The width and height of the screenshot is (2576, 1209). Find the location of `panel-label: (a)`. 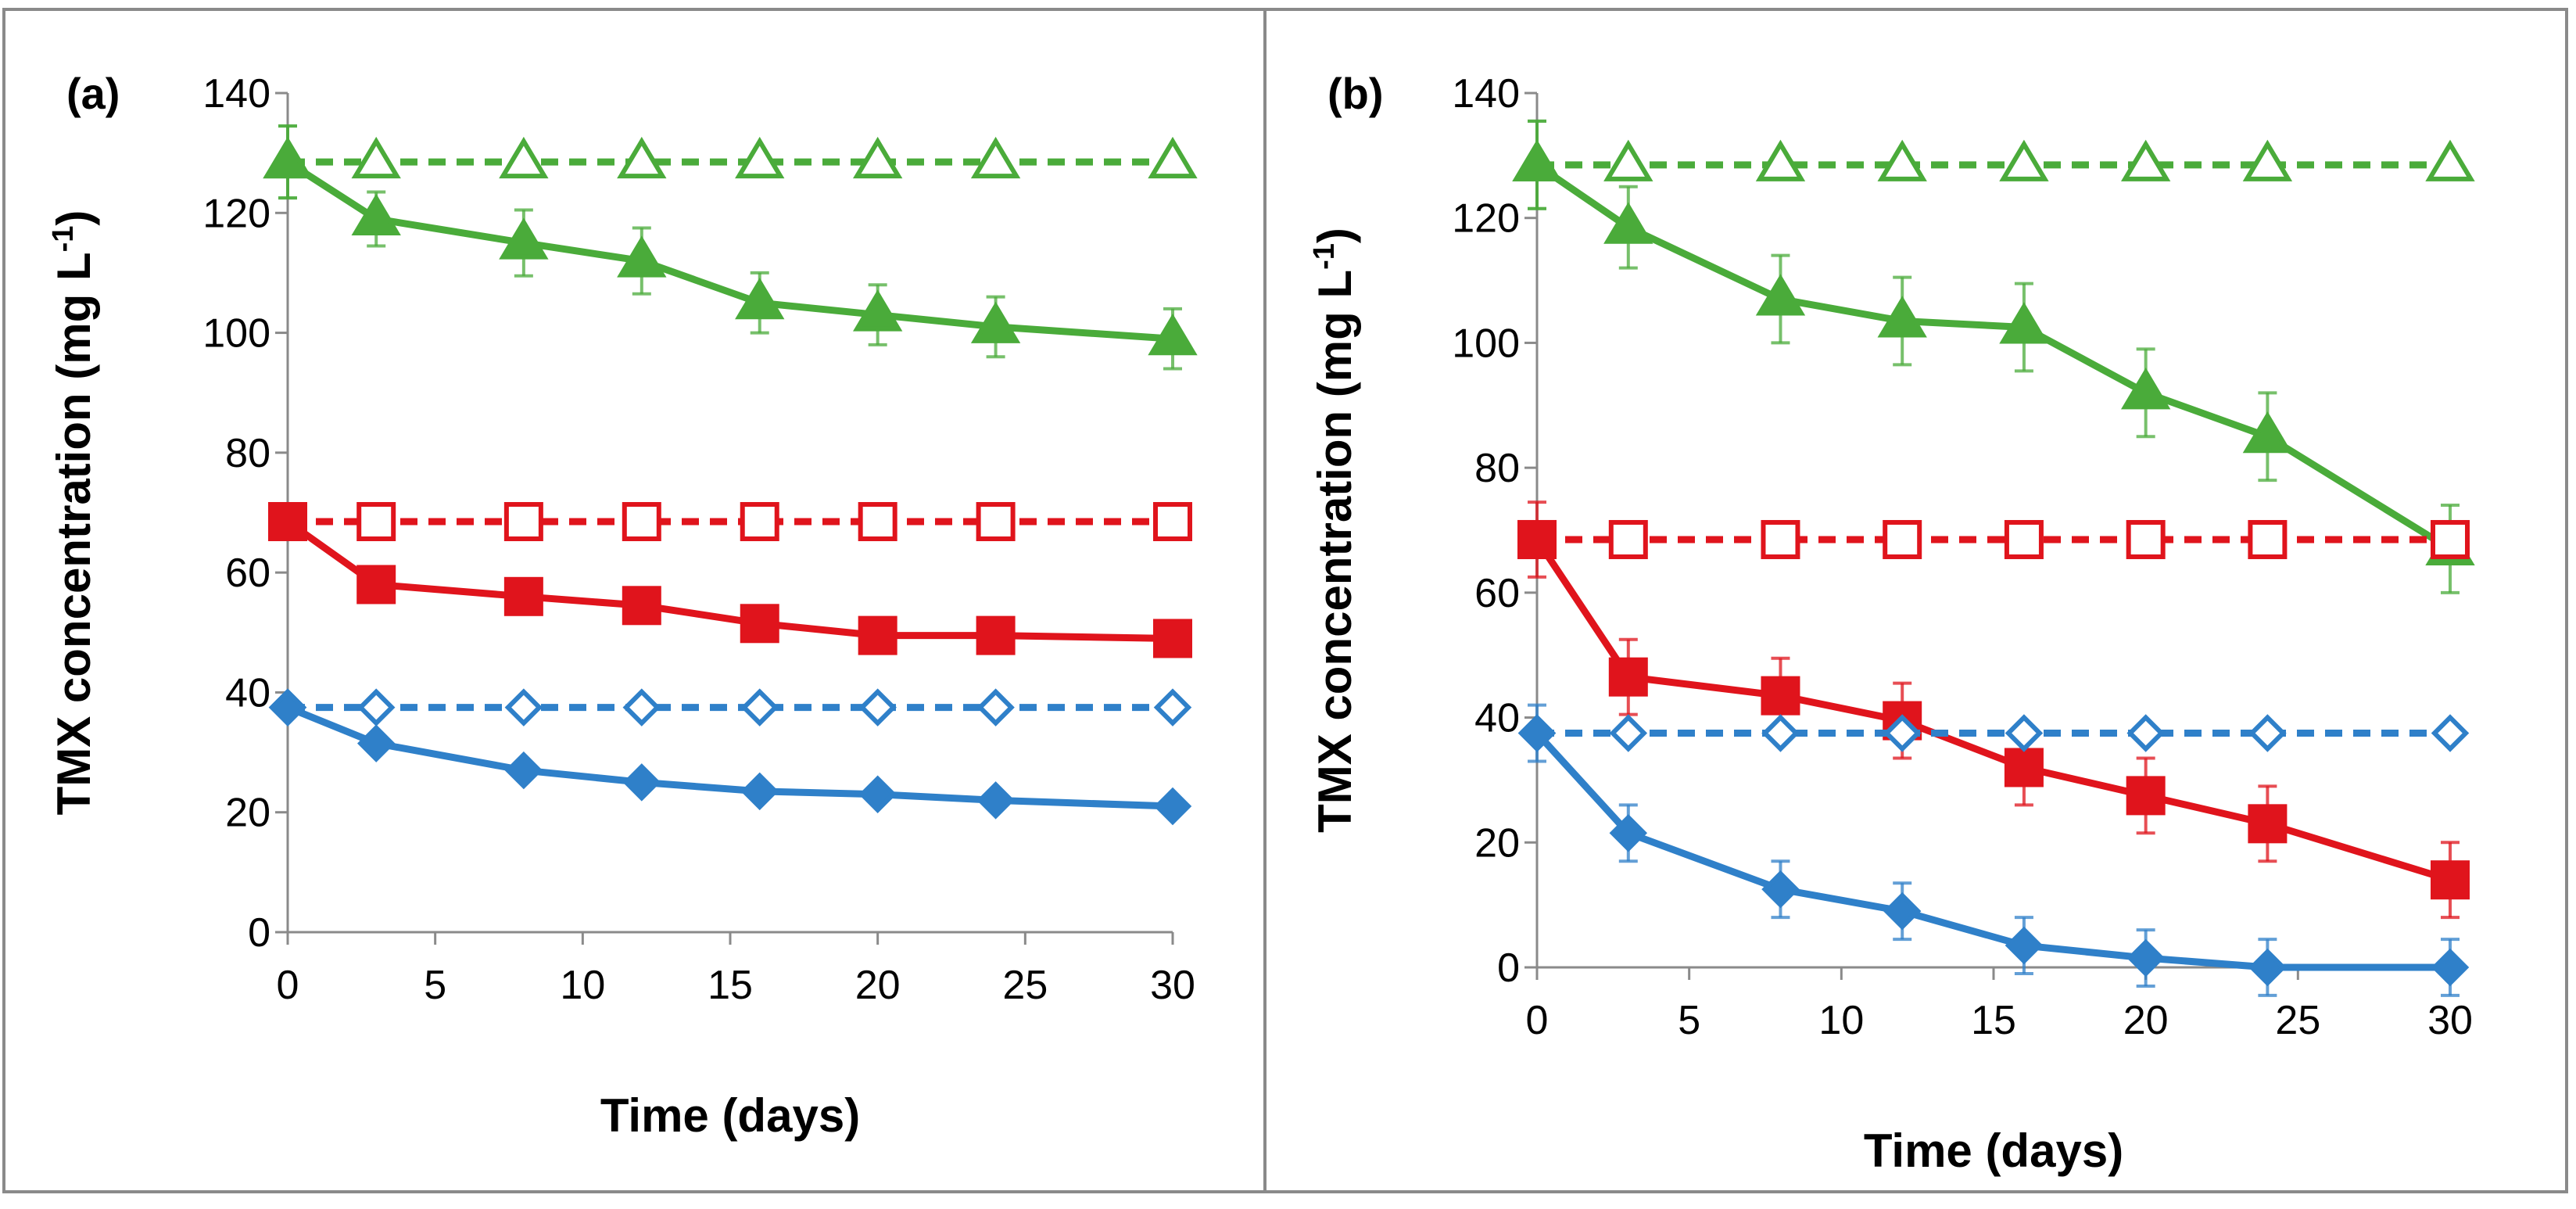

panel-label: (a) is located at coordinates (93, 93).